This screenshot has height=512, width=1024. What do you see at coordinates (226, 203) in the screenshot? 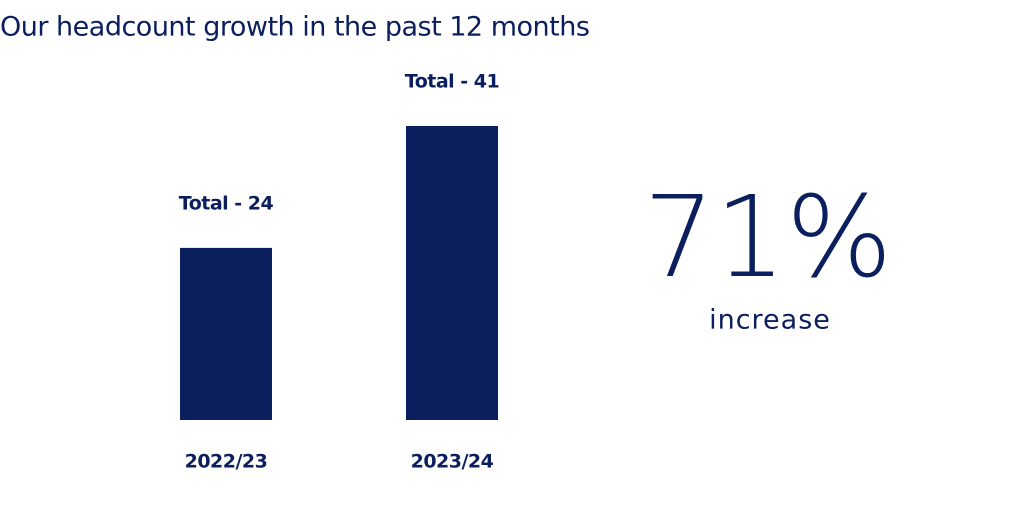
I see `value-label: Total - 24` at bounding box center [226, 203].